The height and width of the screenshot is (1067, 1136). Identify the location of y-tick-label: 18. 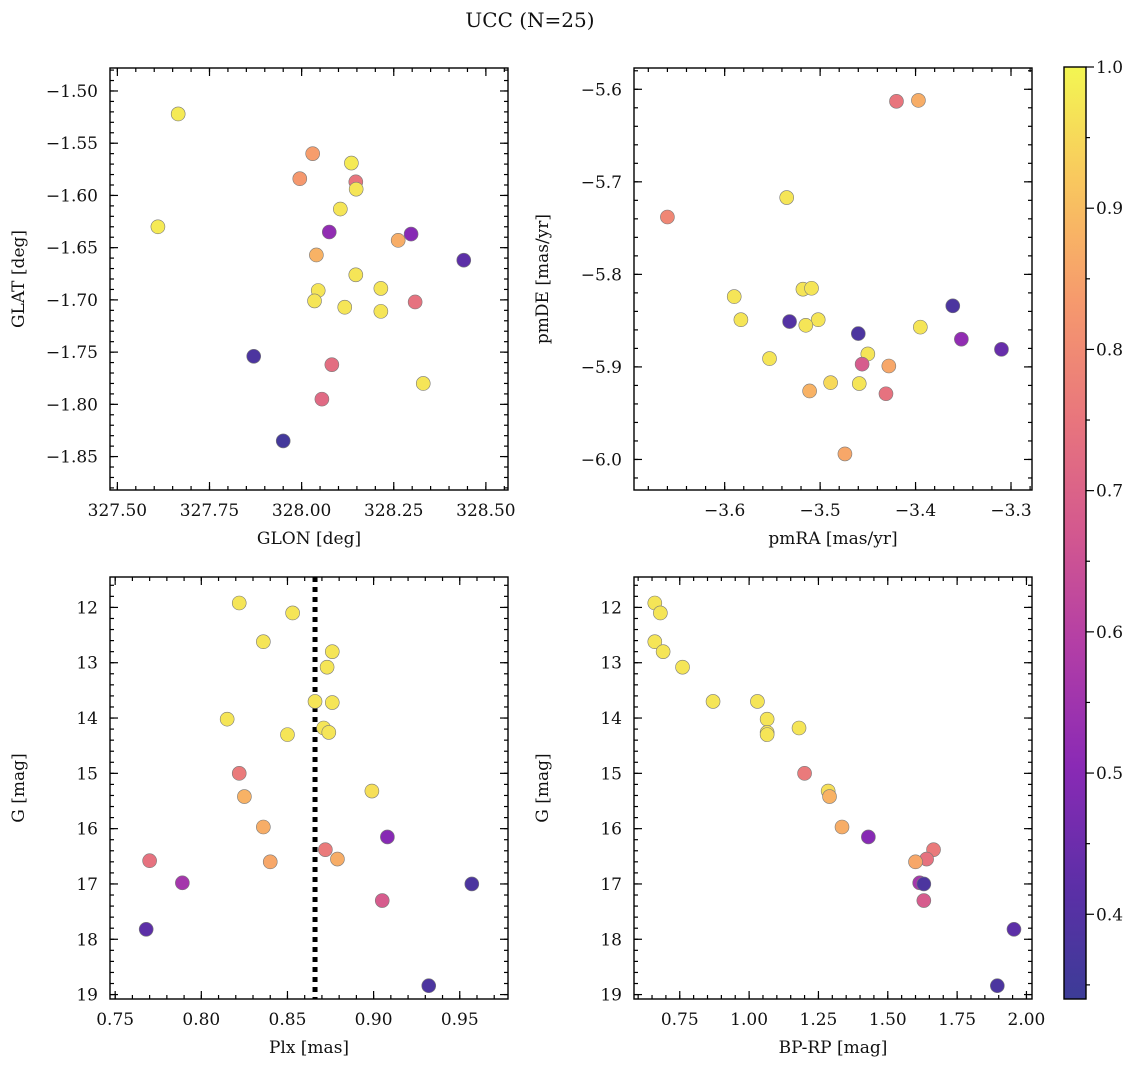
(611, 940).